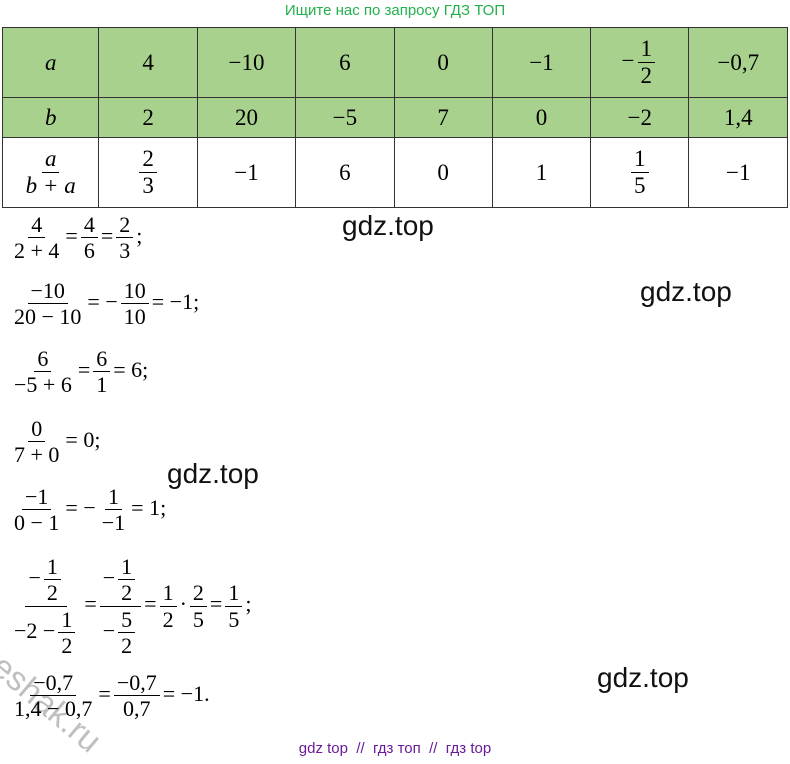 This screenshot has height=764, width=790. What do you see at coordinates (149, 507) in the screenshot?
I see `math-text: = 1;` at bounding box center [149, 507].